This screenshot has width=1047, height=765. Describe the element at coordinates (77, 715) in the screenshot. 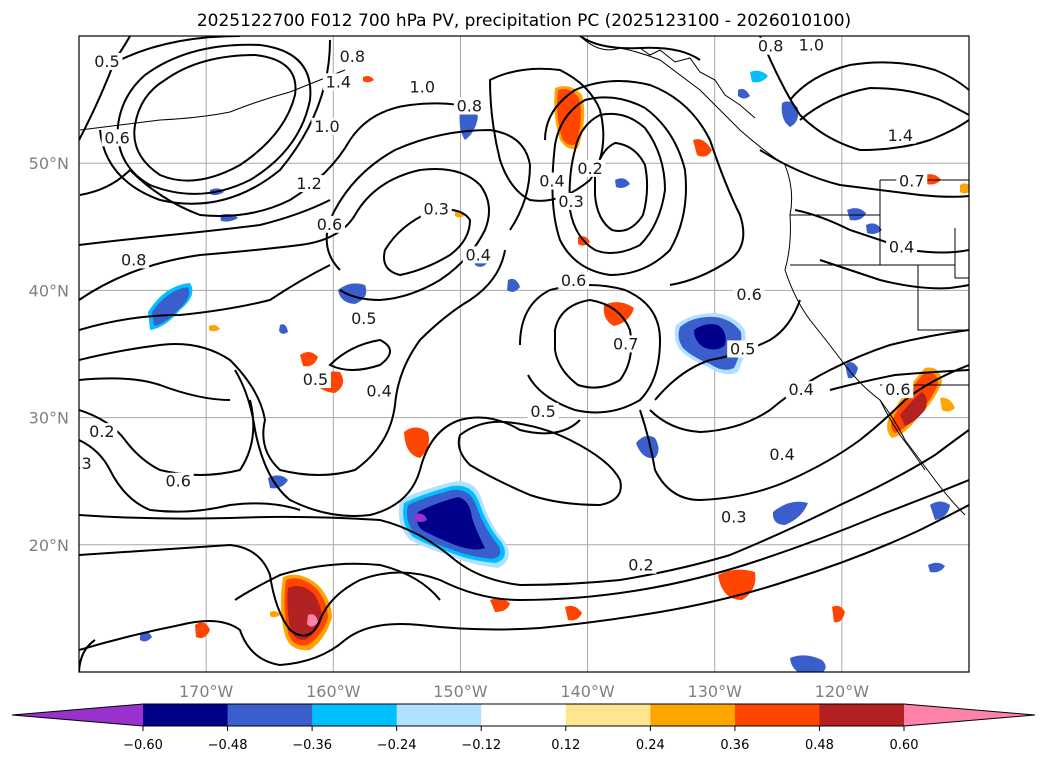

I see `colorbar-extend-low` at that location.